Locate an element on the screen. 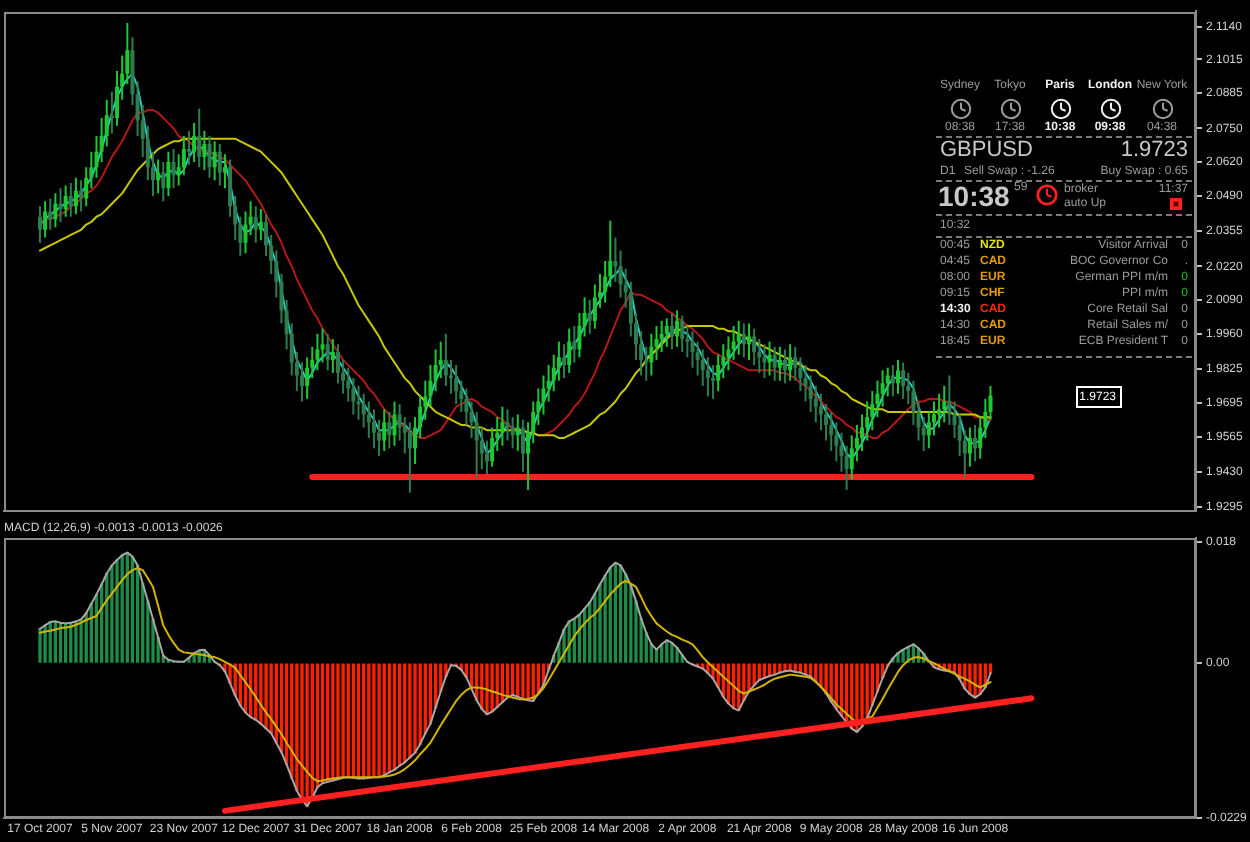 This screenshot has width=1250, height=842. text: 1.9723 is located at coordinates (1154, 150).